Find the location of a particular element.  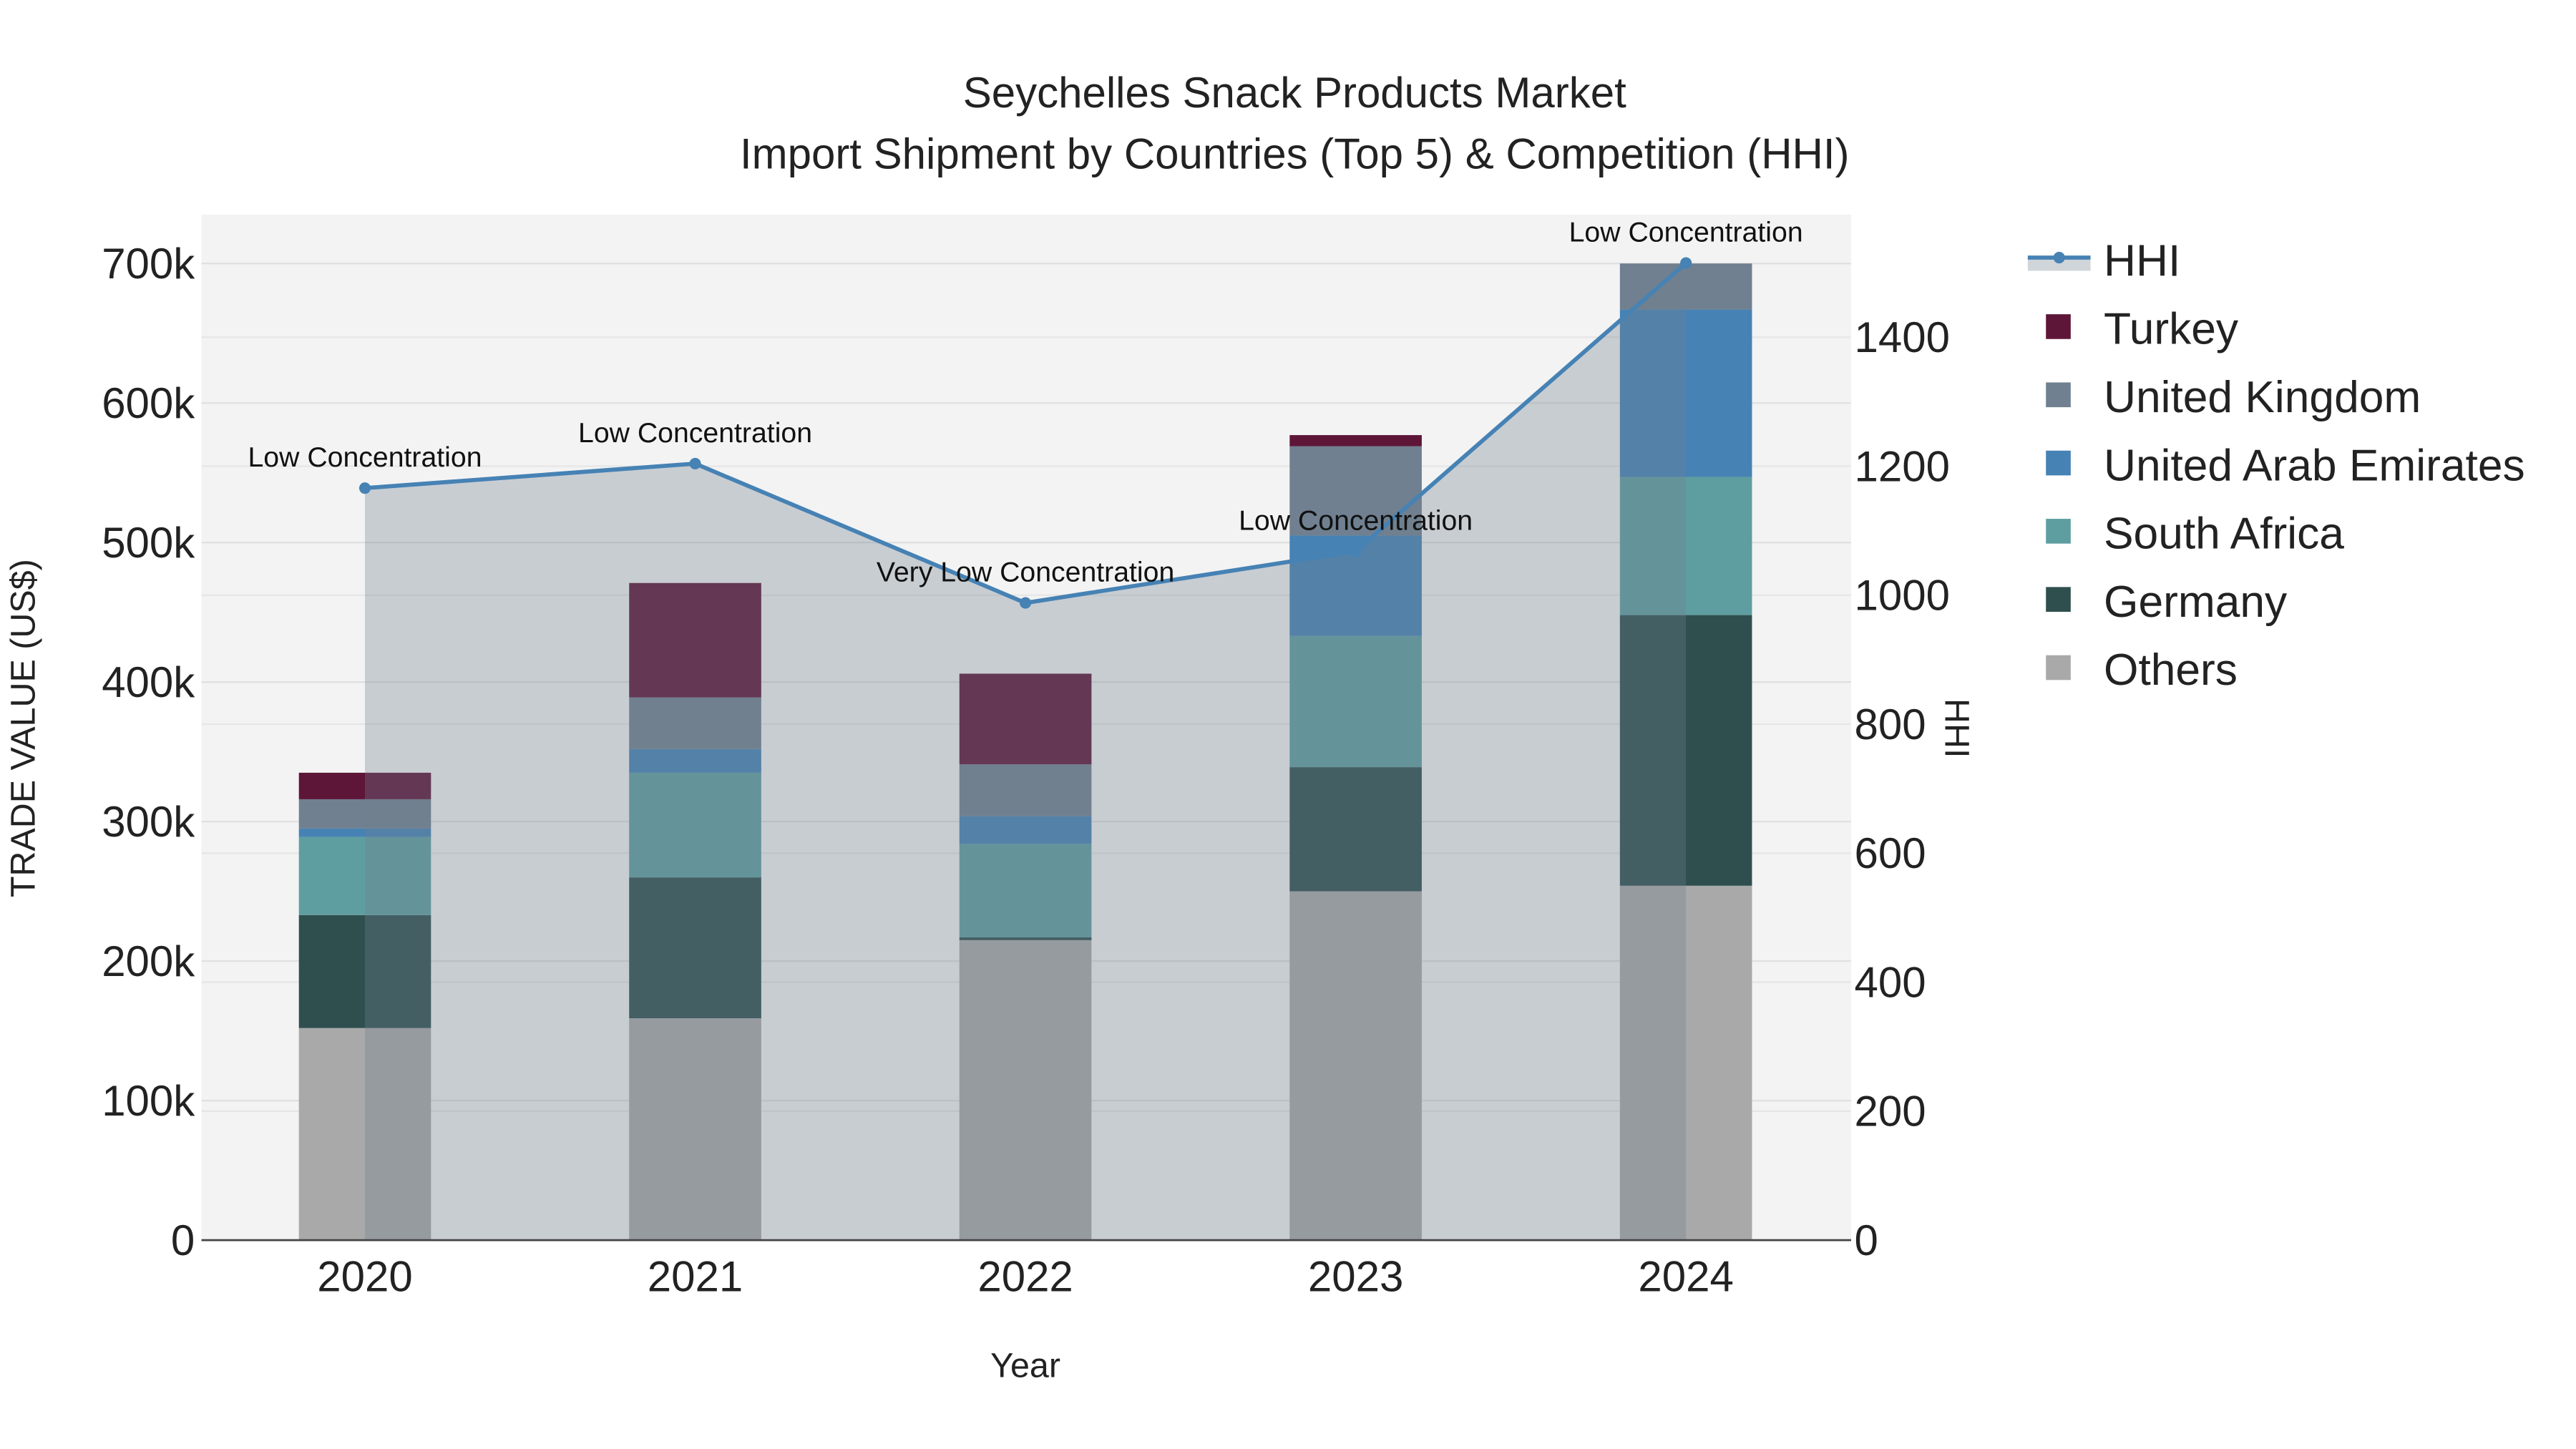

hhi-point-2021 is located at coordinates (695, 463).